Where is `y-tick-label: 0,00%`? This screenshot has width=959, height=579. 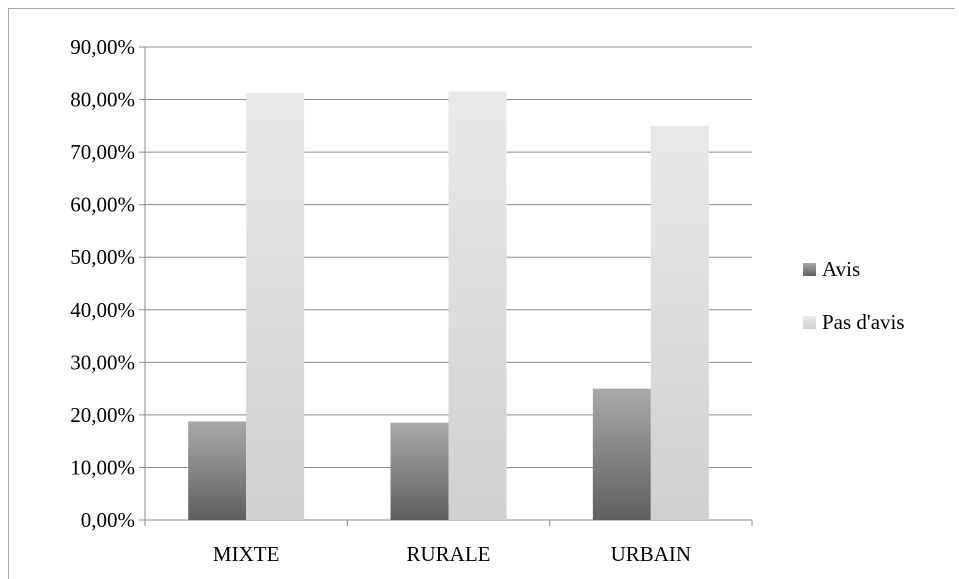
y-tick-label: 0,00% is located at coordinates (108, 520).